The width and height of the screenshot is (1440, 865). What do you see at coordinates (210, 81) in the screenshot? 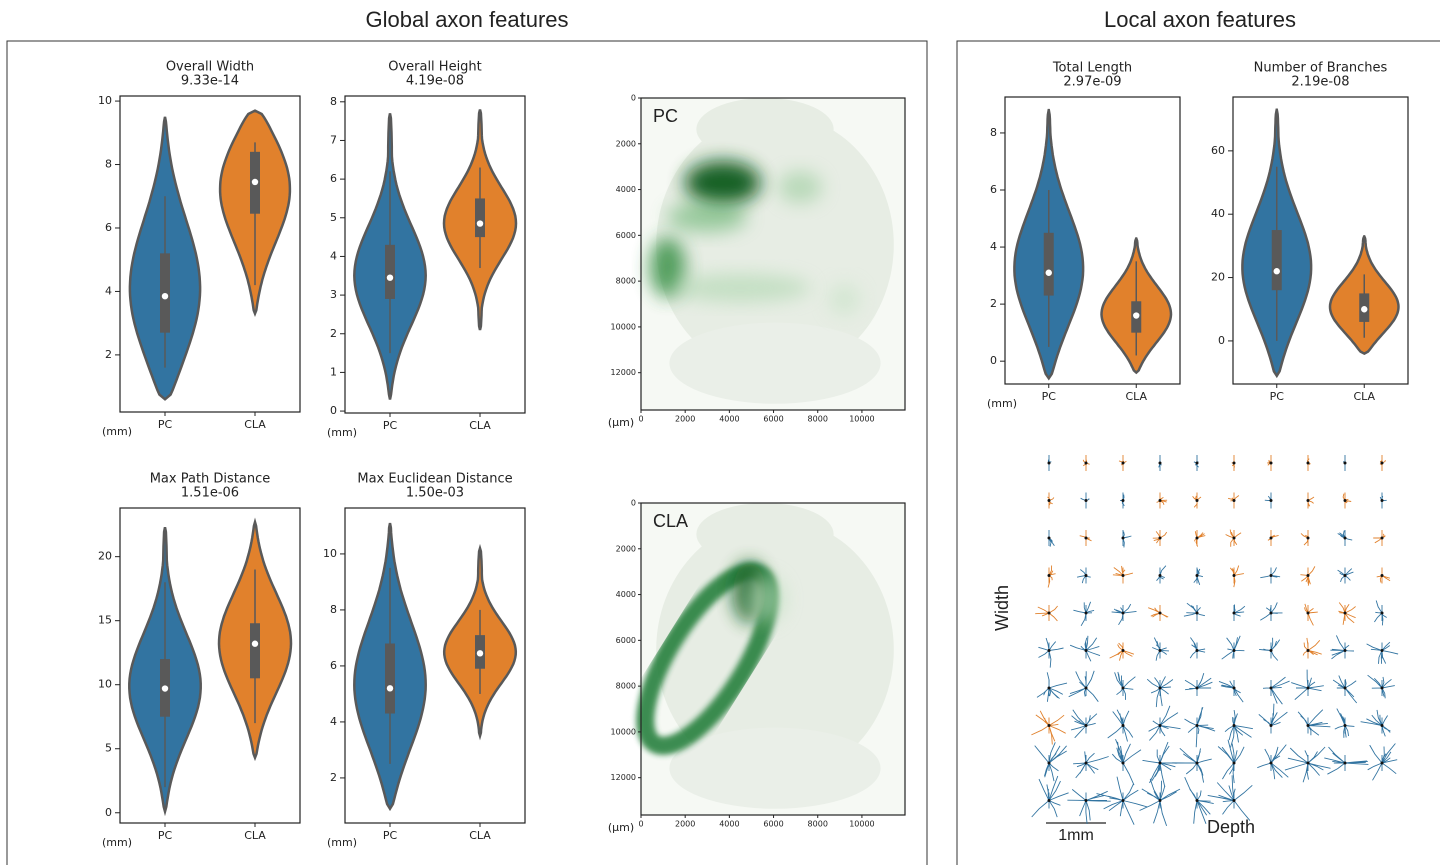
I see `chart-subtitle: 9.33e-14` at bounding box center [210, 81].